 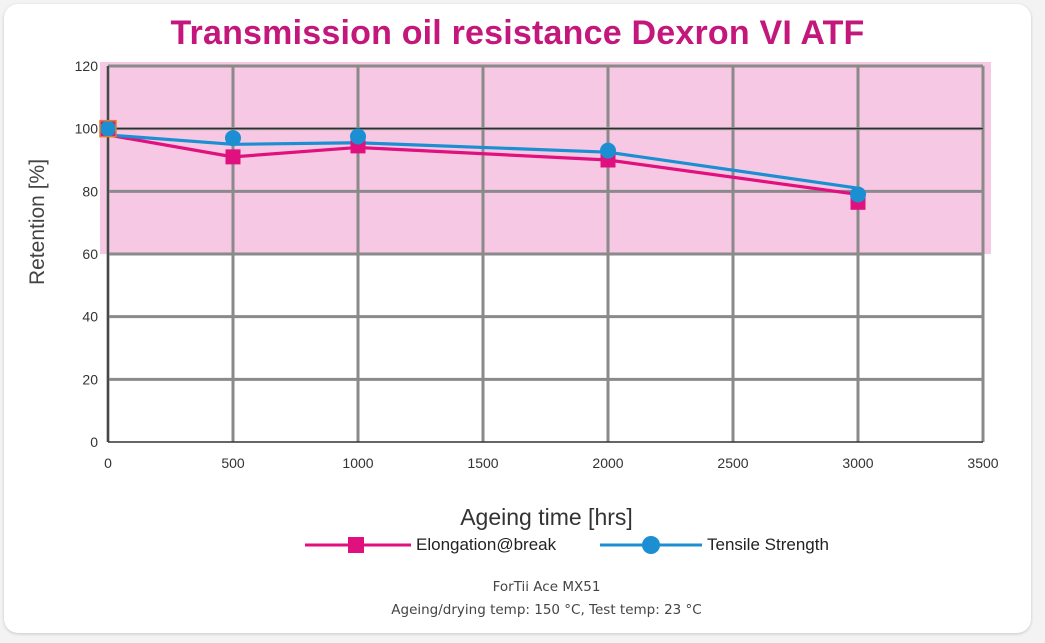 What do you see at coordinates (607, 463) in the screenshot?
I see `x-tick-label-2000: 2000` at bounding box center [607, 463].